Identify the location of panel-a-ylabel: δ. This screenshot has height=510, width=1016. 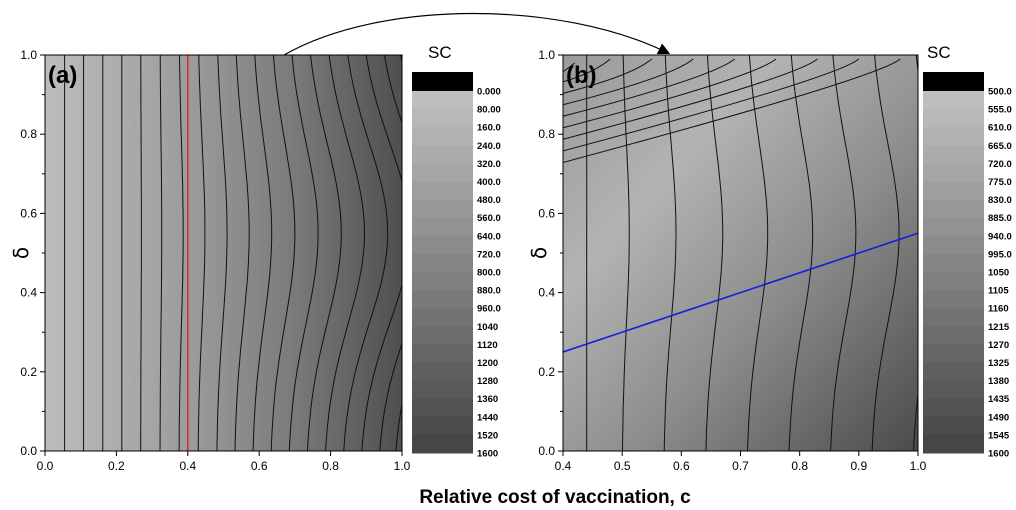
(21, 253).